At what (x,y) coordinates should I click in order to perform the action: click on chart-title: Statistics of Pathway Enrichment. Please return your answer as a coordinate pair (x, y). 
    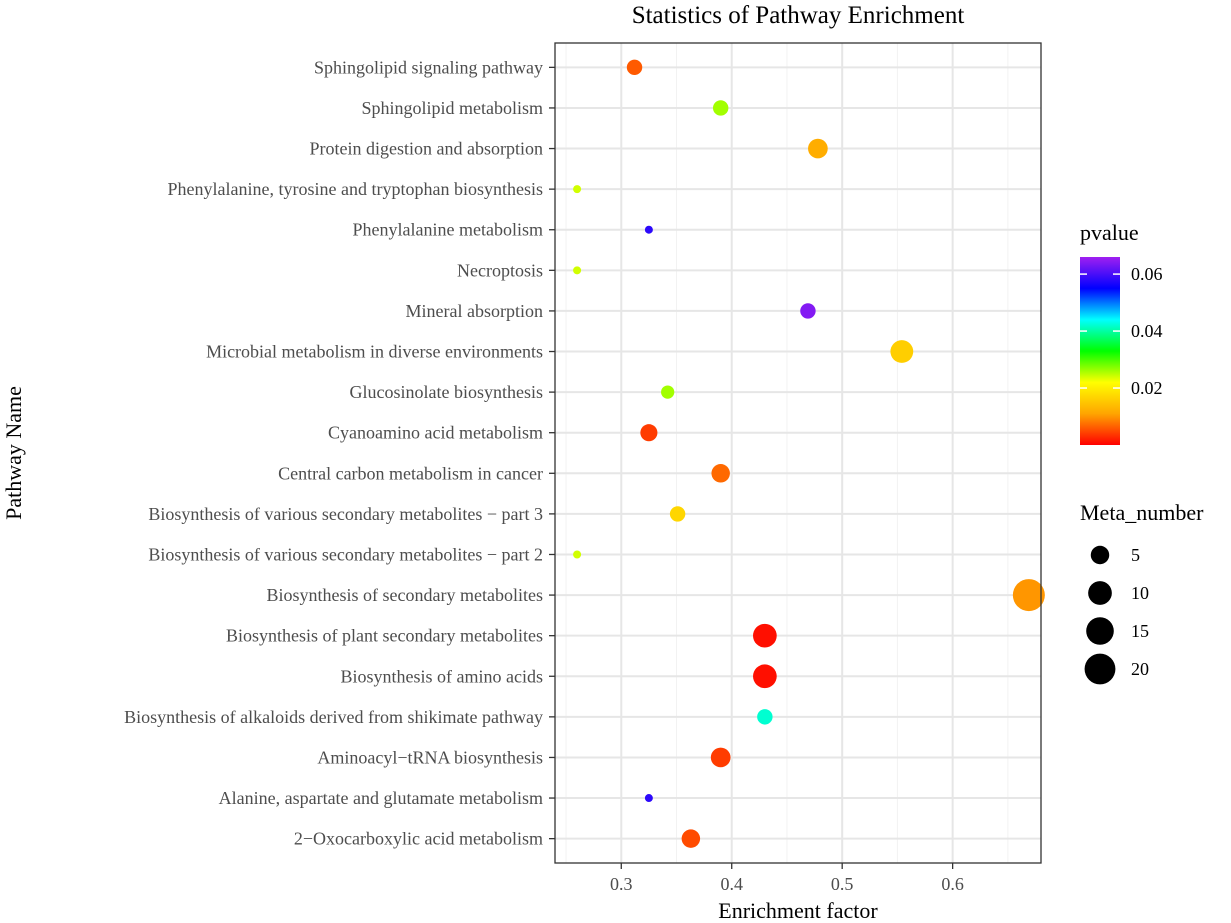
    Looking at the image, I should click on (798, 15).